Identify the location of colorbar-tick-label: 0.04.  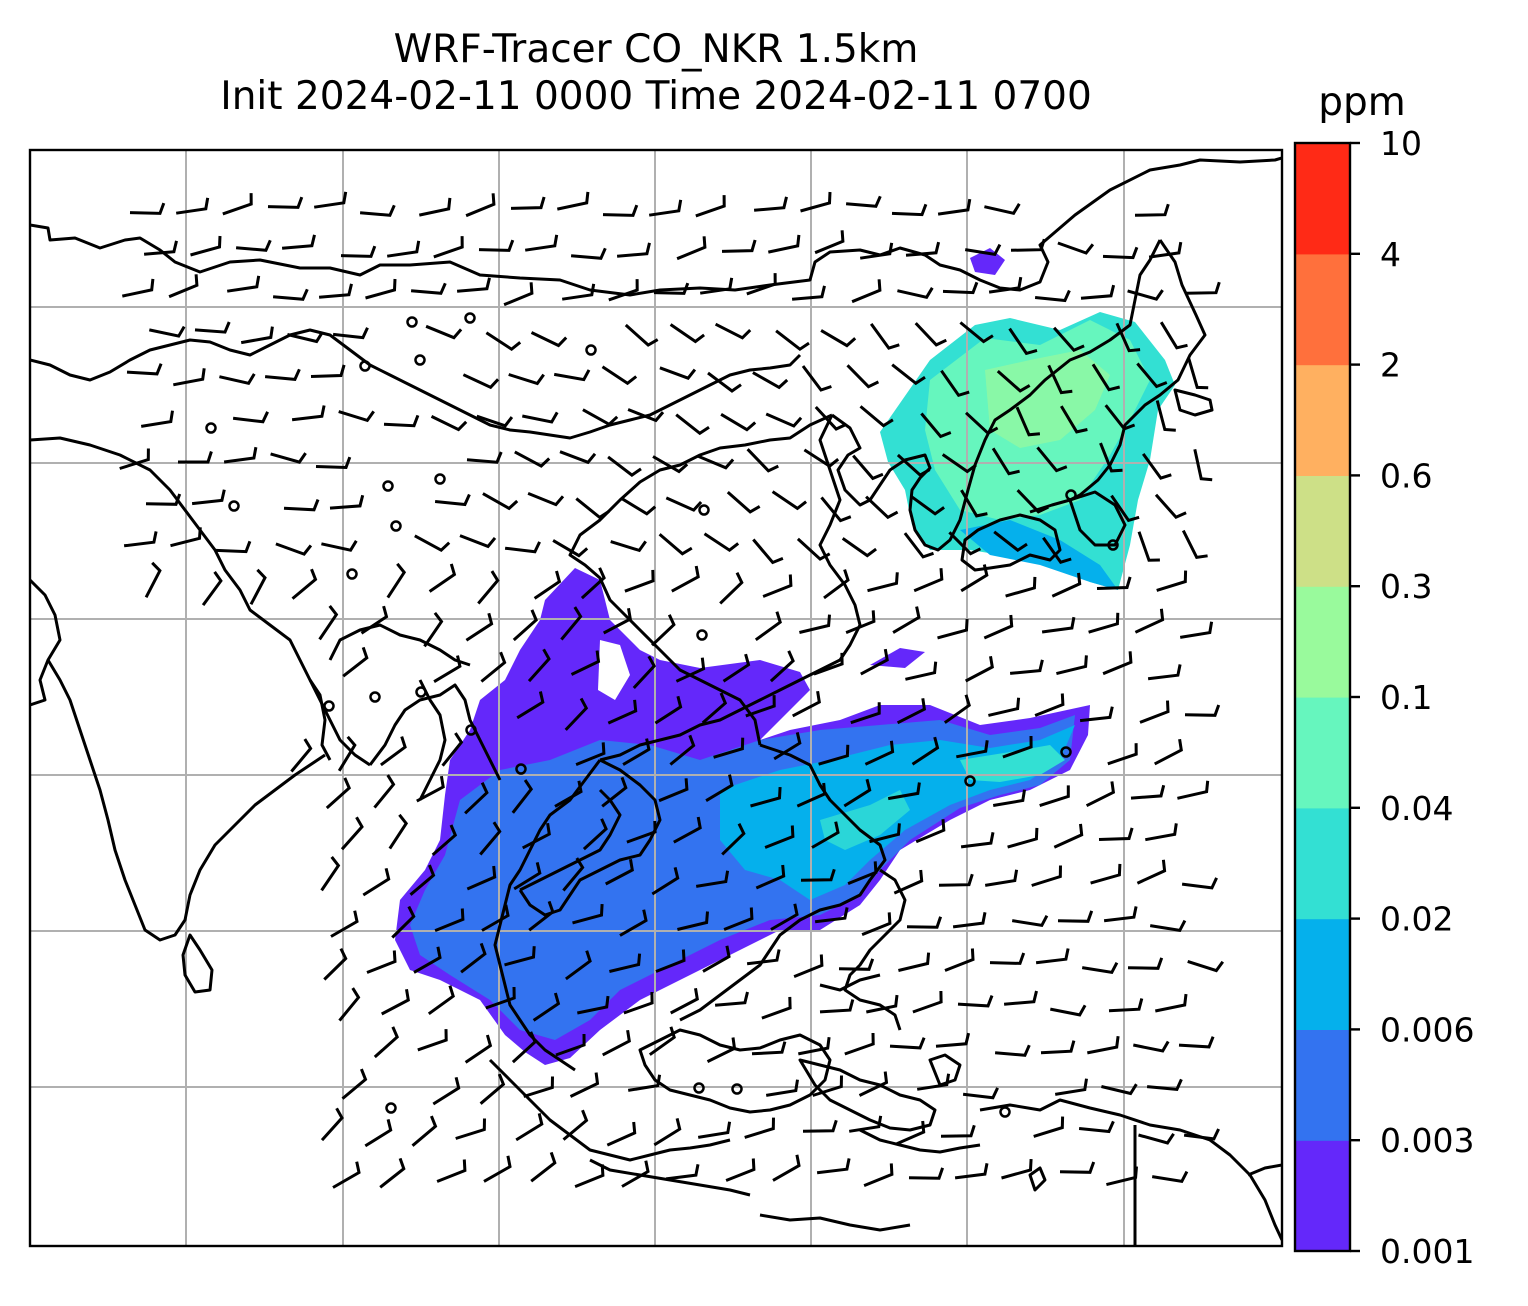
(1416, 808).